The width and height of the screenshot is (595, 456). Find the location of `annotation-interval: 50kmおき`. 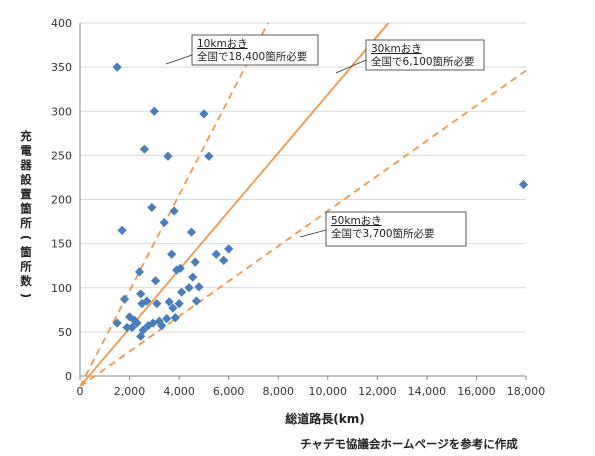

annotation-interval: 50kmおき is located at coordinates (356, 221).